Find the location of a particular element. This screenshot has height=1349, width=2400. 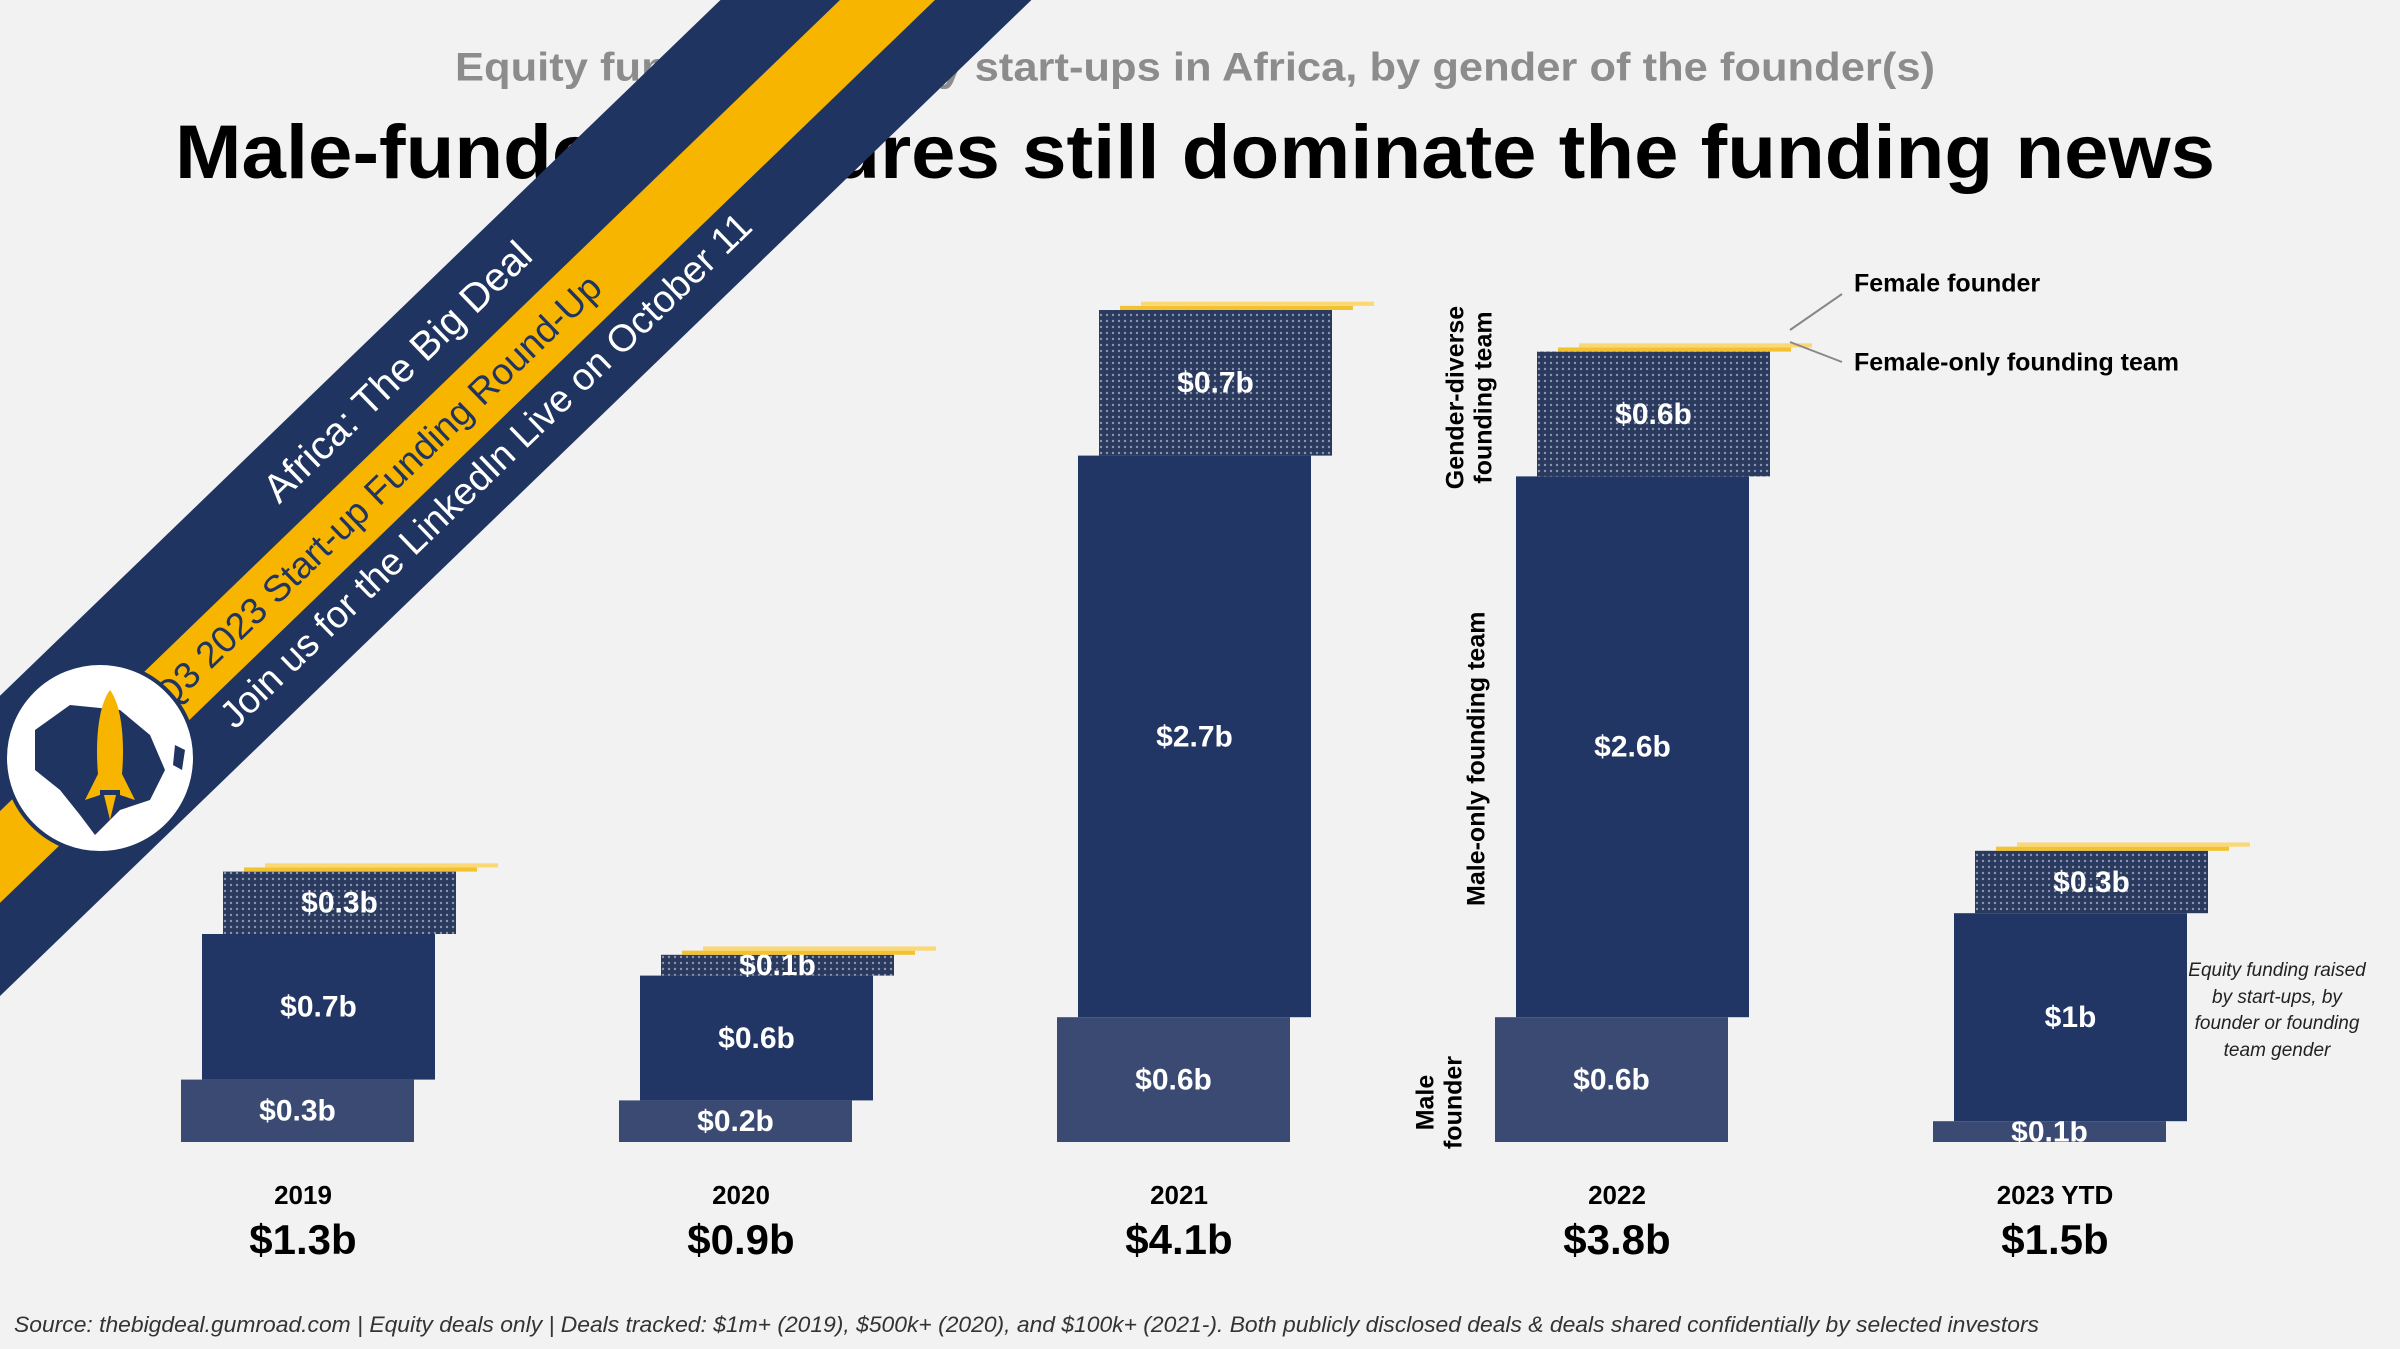

total-label: $4.1b is located at coordinates (1178, 1239).